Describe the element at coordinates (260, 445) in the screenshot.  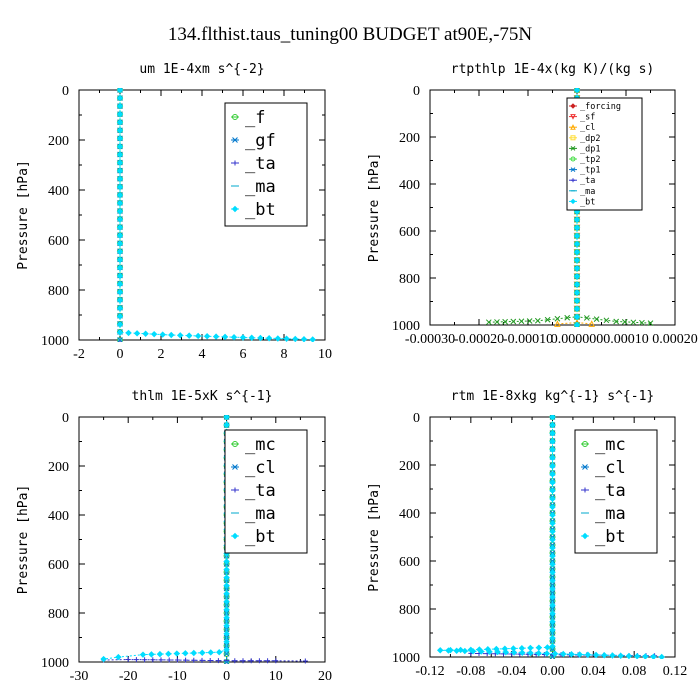
I see `legend-label: _mc` at that location.